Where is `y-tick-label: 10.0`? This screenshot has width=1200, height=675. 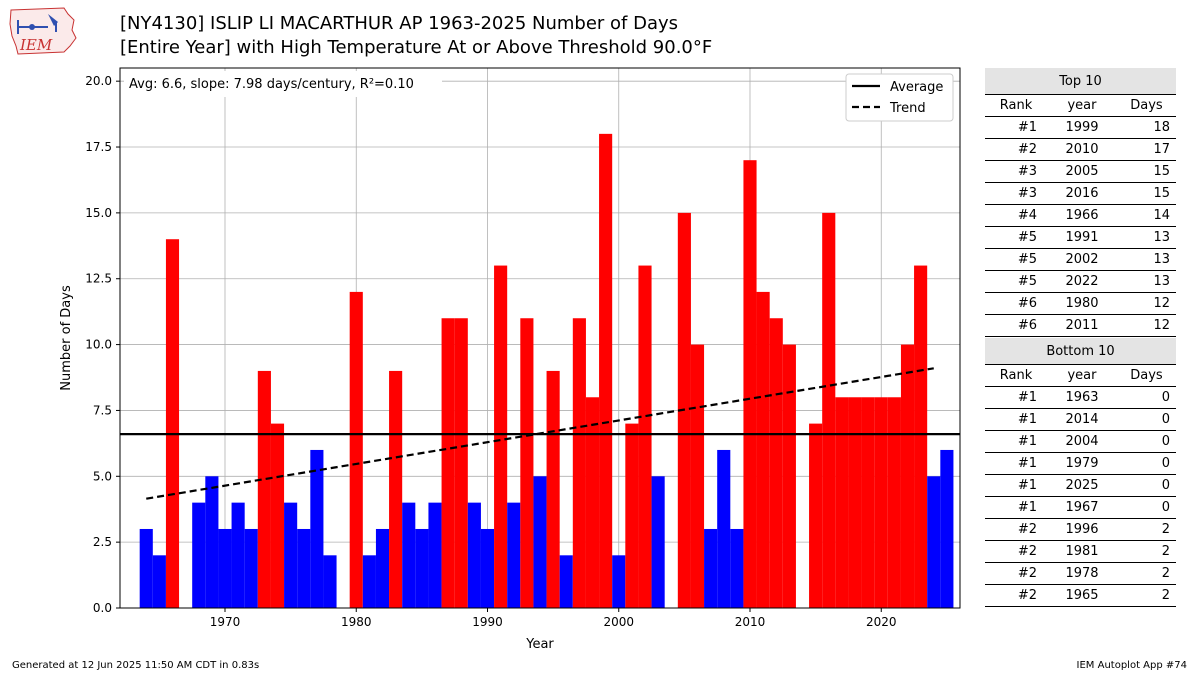 y-tick-label: 10.0 is located at coordinates (98, 345).